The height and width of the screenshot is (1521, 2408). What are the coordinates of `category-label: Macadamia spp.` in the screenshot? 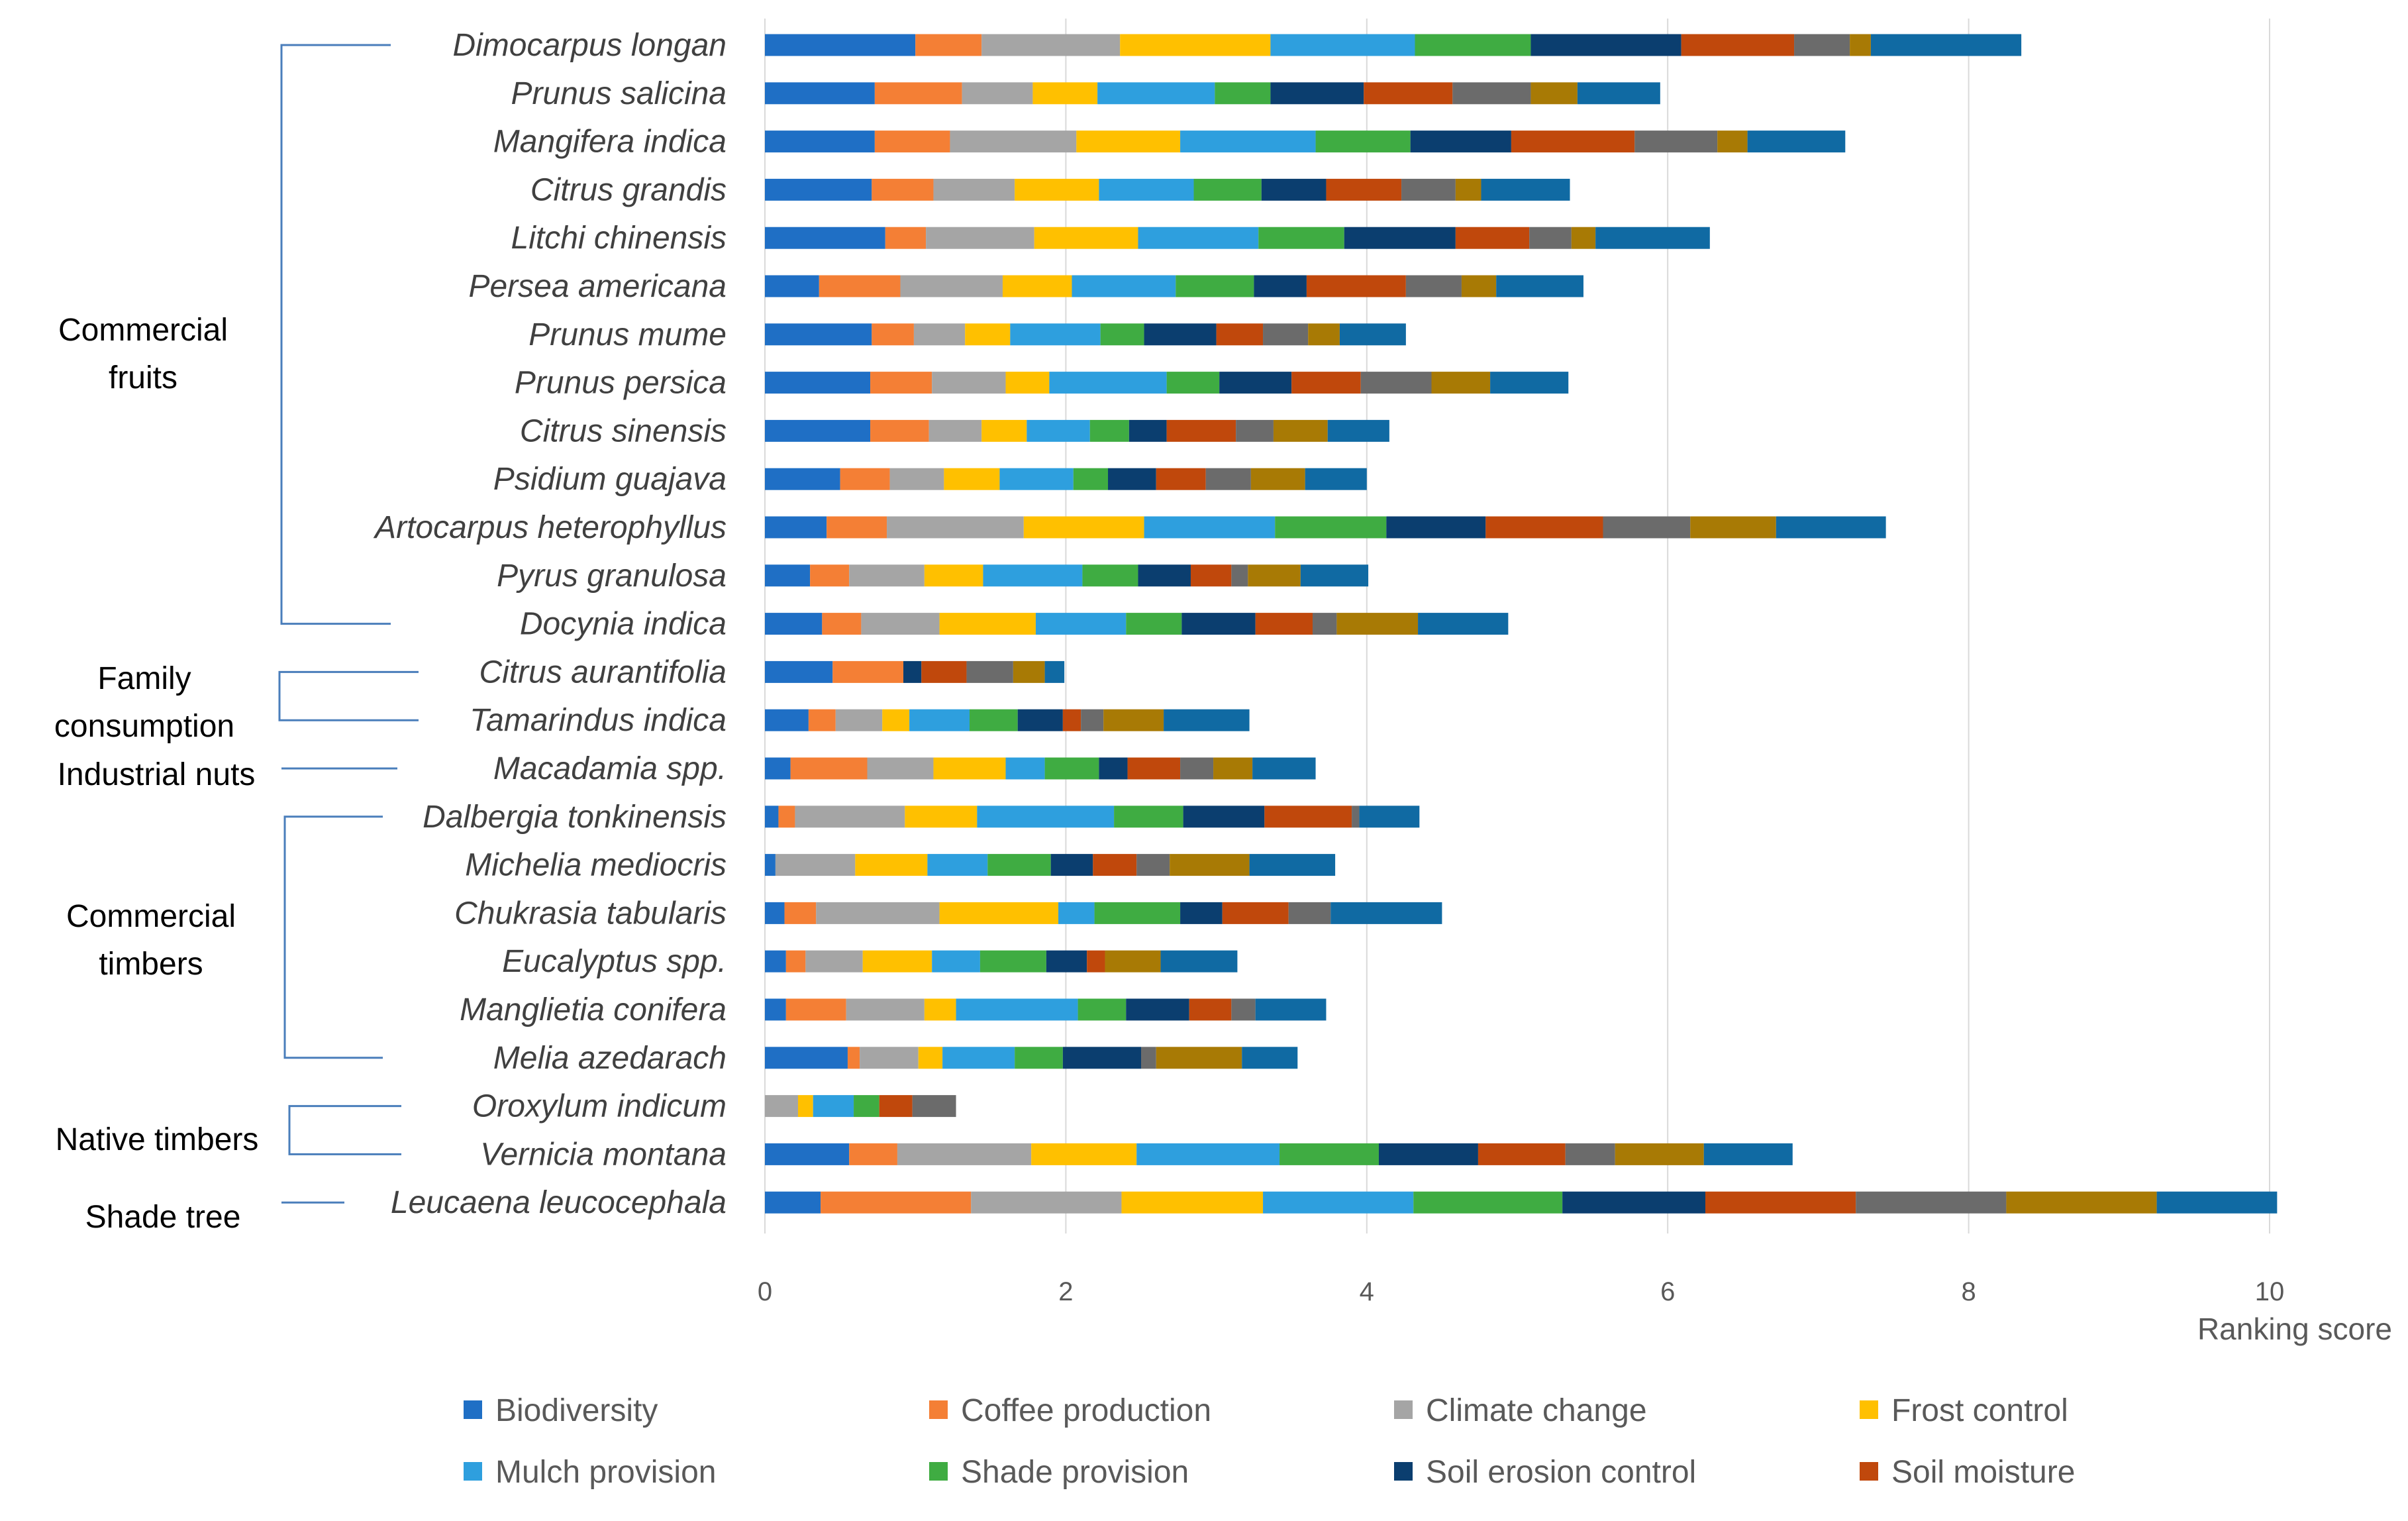 It's located at (610, 768).